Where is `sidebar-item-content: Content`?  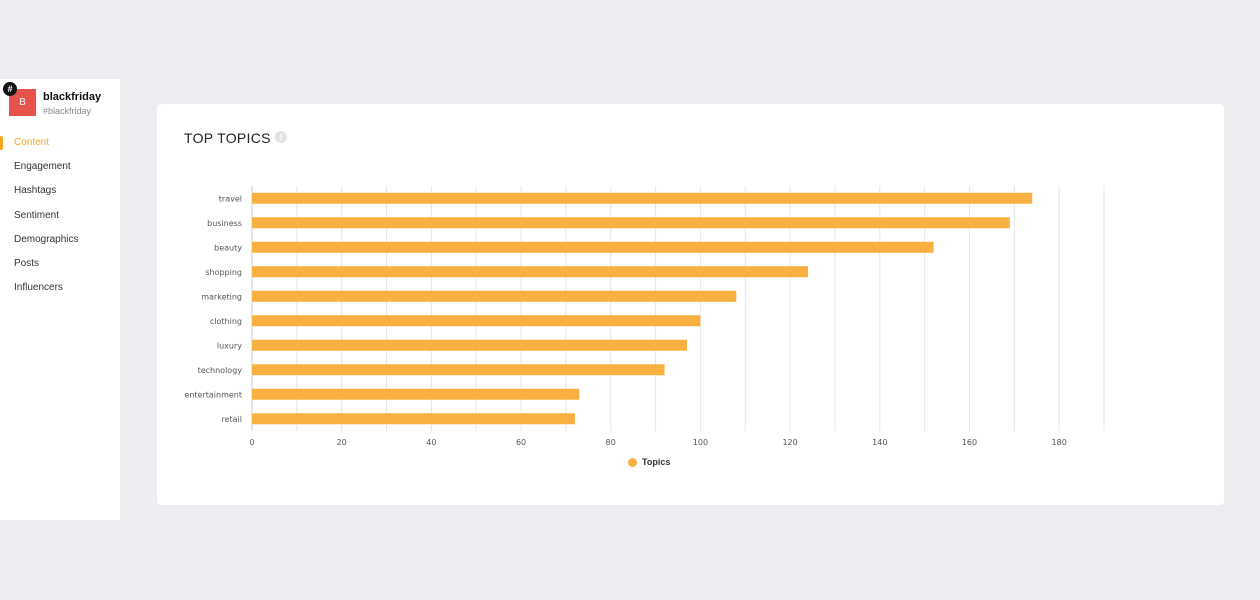 sidebar-item-content: Content is located at coordinates (60, 146).